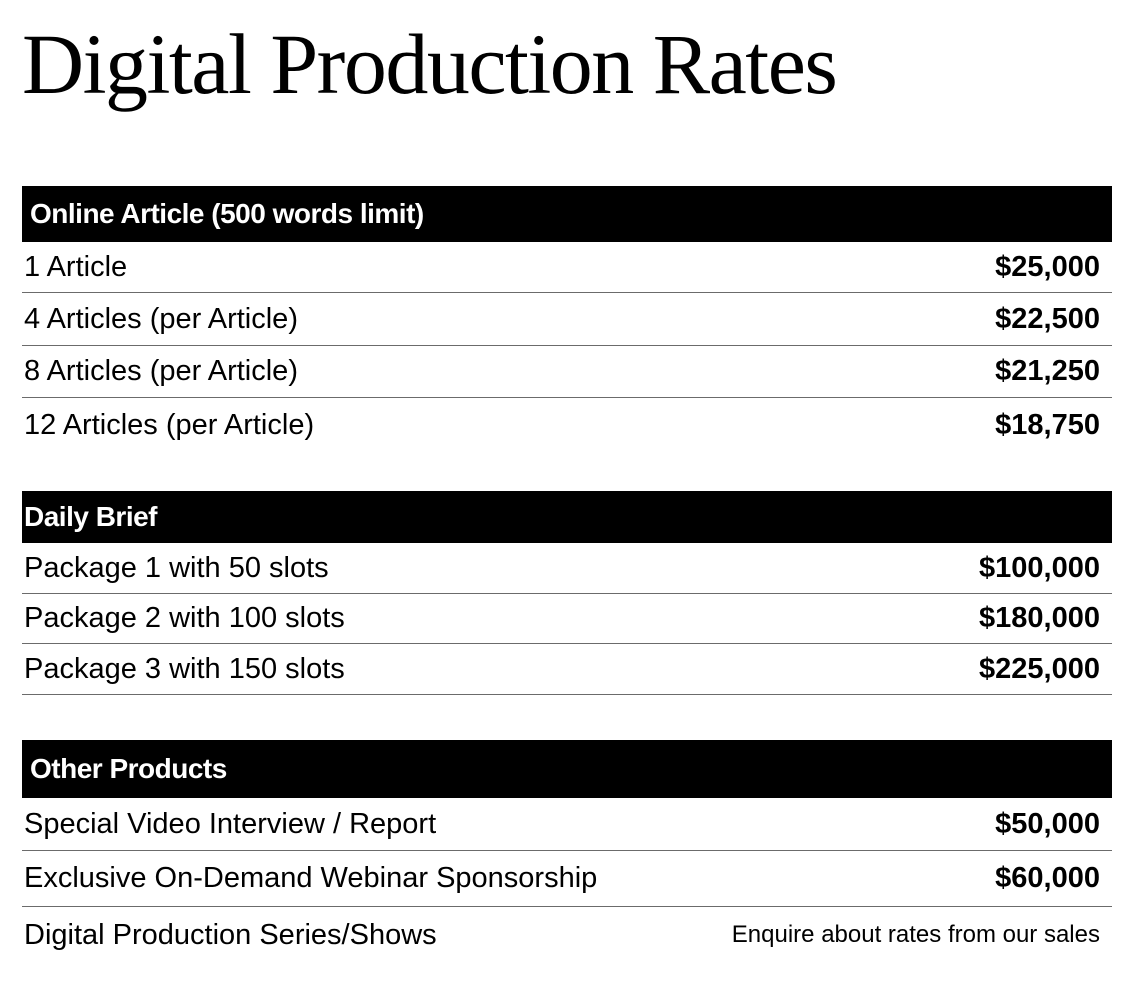  What do you see at coordinates (230, 934) in the screenshot?
I see `item-label: Digital Production Series/Shows` at bounding box center [230, 934].